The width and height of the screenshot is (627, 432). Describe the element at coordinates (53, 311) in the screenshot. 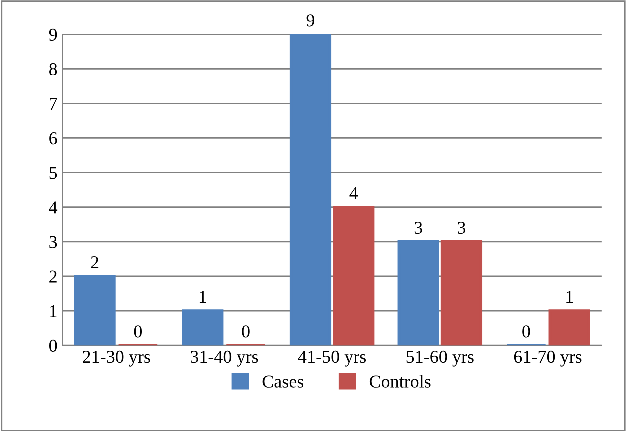

I see `y-tick-label: 1` at that location.